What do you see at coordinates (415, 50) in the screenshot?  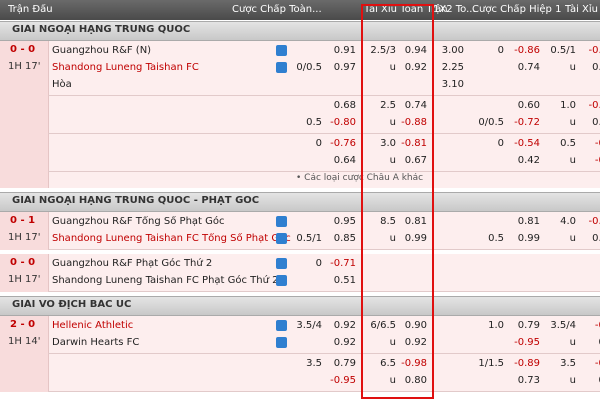 I see `odds-cell: 0.94` at bounding box center [415, 50].